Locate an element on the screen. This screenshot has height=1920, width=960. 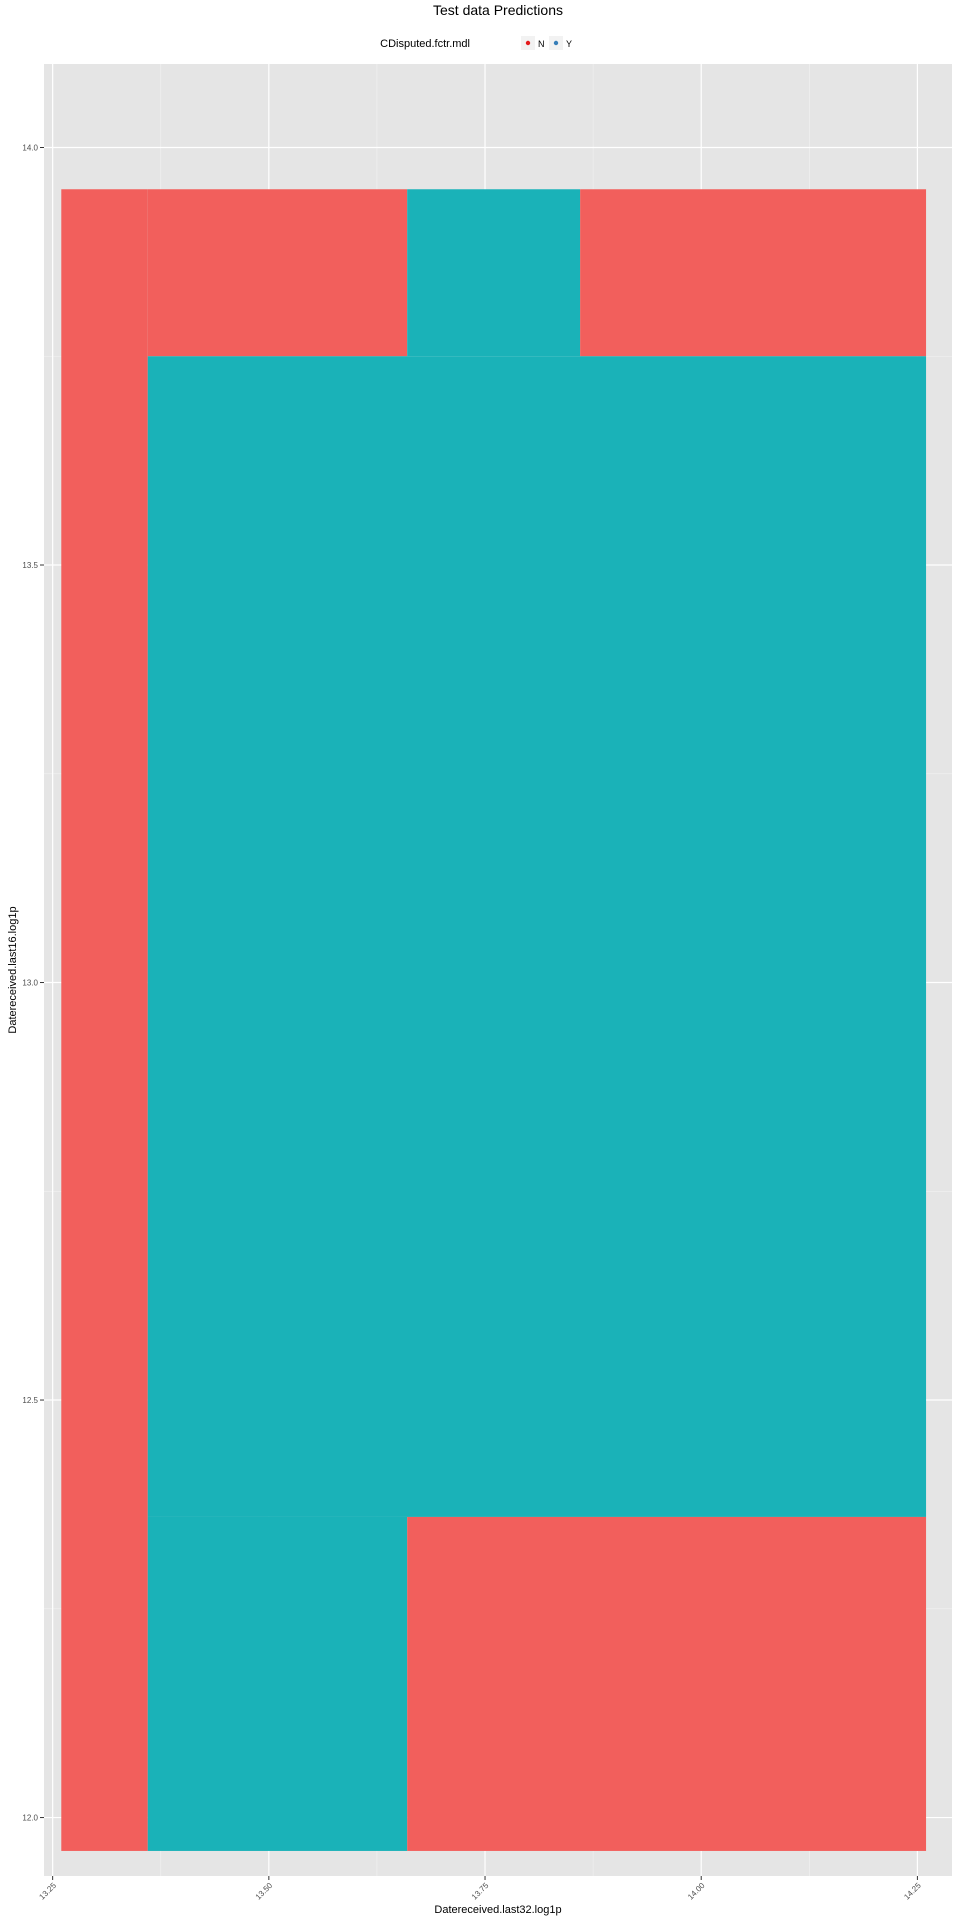
legend-dot-n is located at coordinates (528, 43).